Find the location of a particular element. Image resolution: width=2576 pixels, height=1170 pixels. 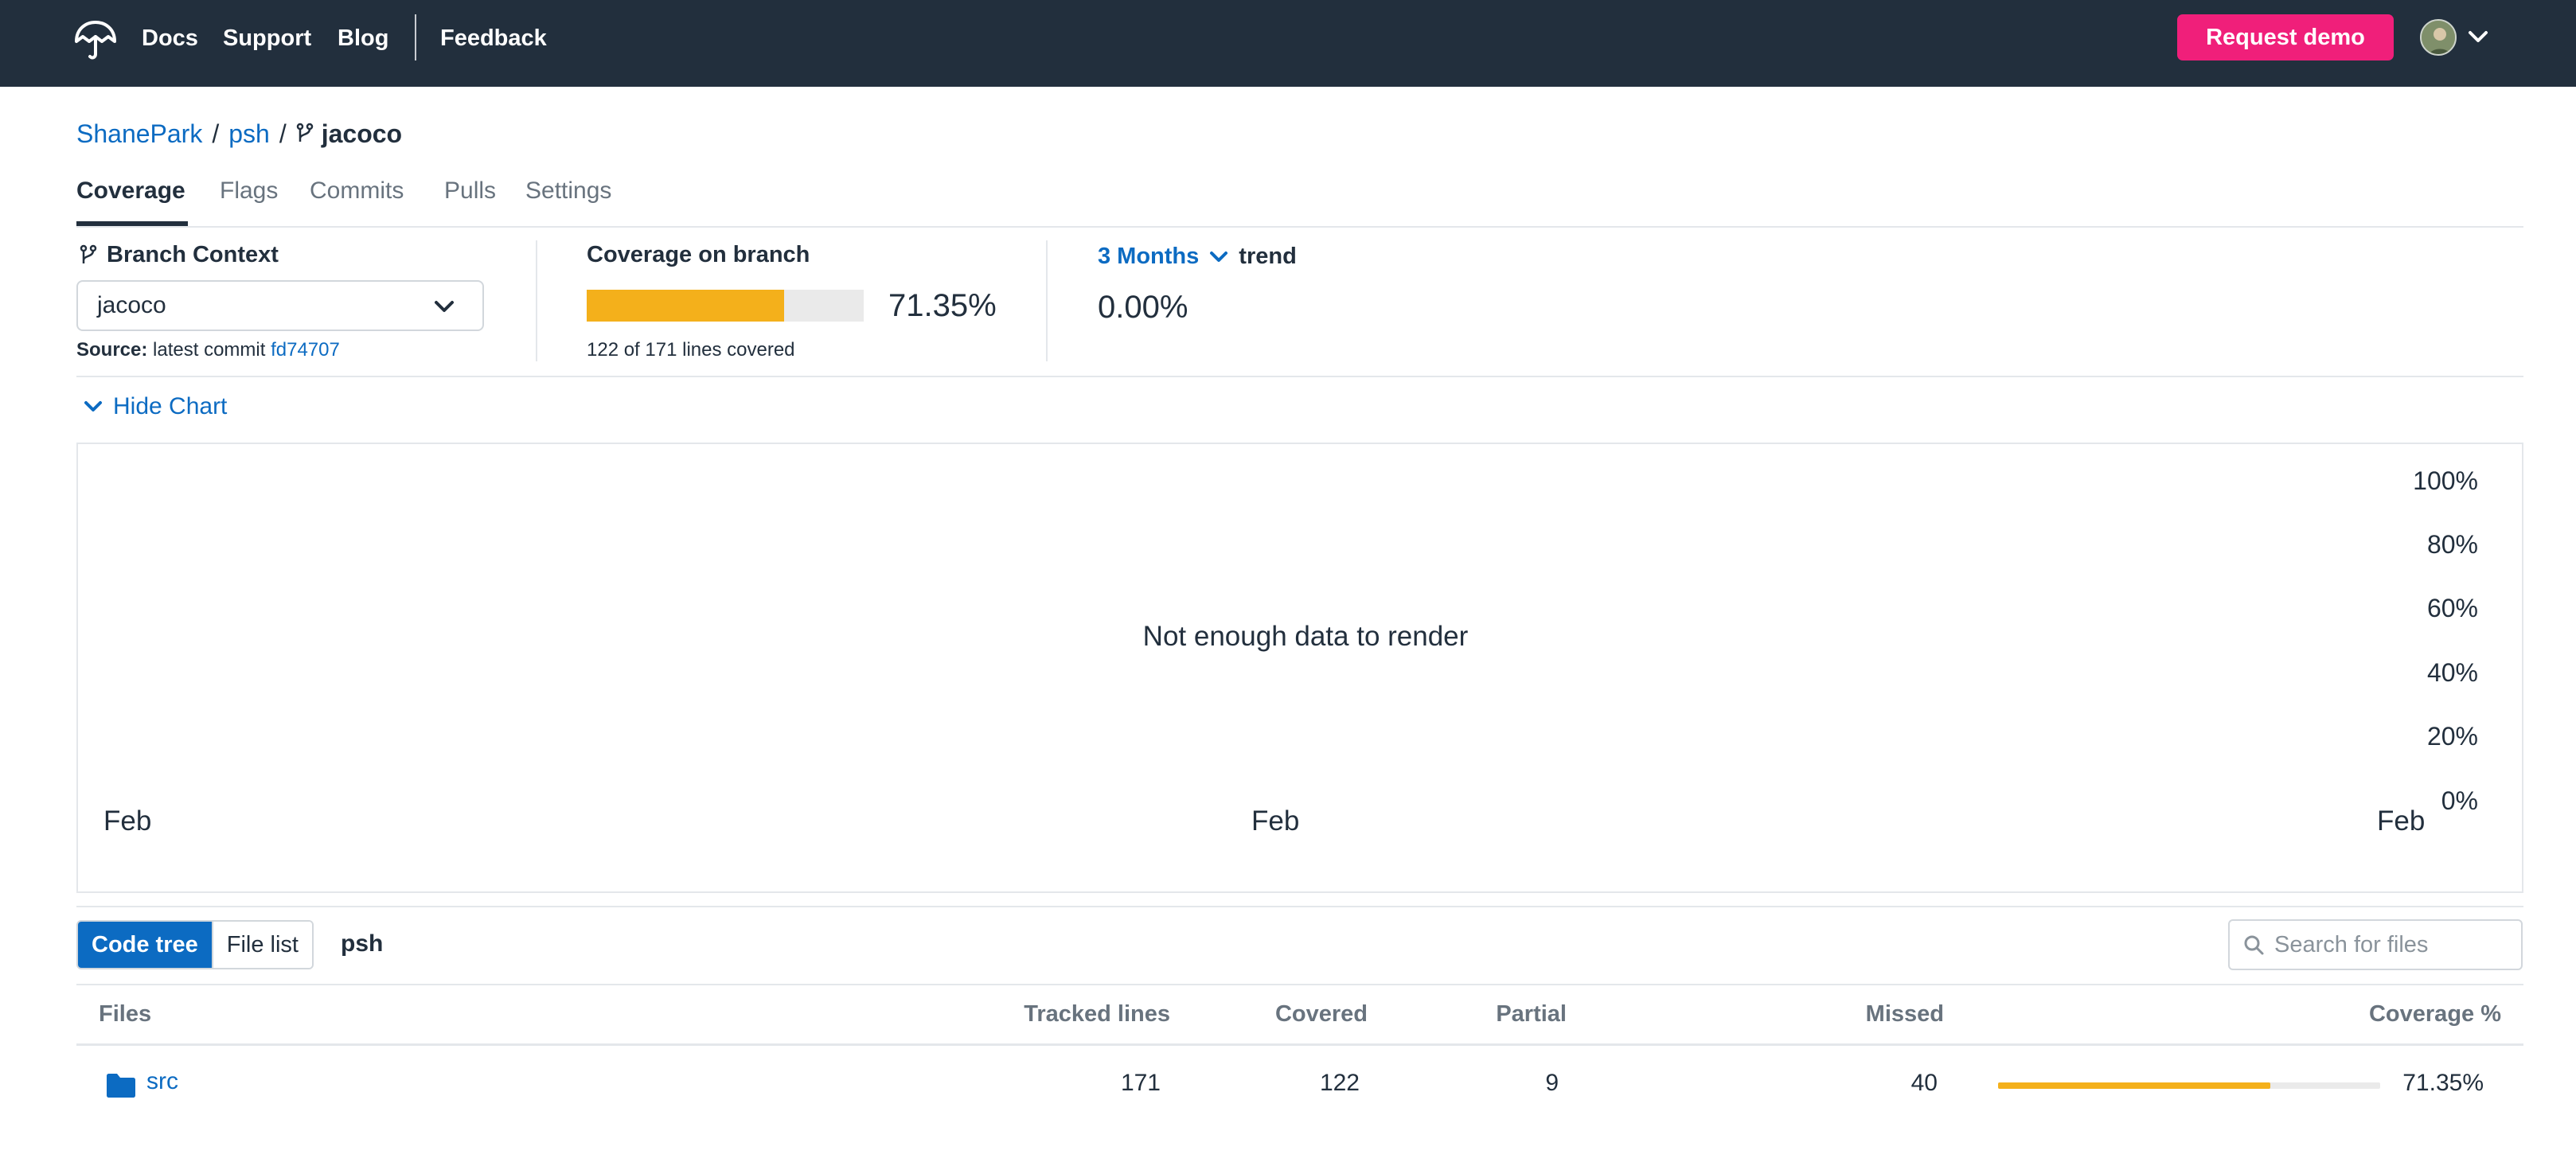

column-header-coverage: Coverage % is located at coordinates (2434, 1014).